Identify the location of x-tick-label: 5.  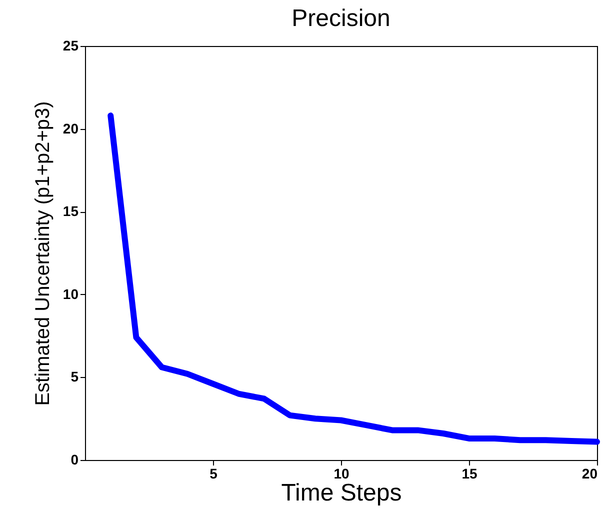
(214, 474).